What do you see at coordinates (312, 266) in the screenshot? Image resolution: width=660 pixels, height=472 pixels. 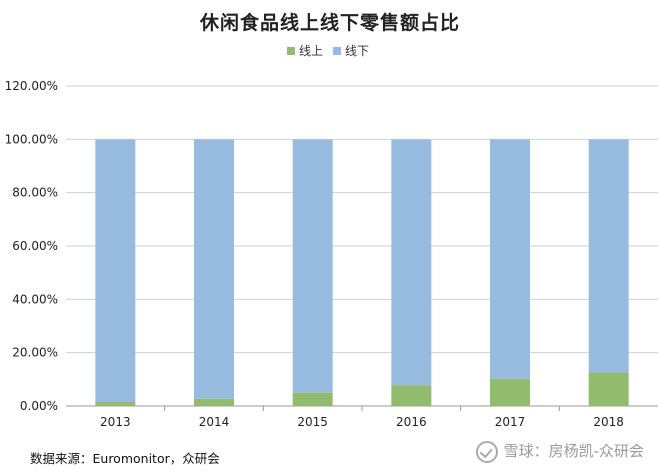 I see `bar-offline-2015` at bounding box center [312, 266].